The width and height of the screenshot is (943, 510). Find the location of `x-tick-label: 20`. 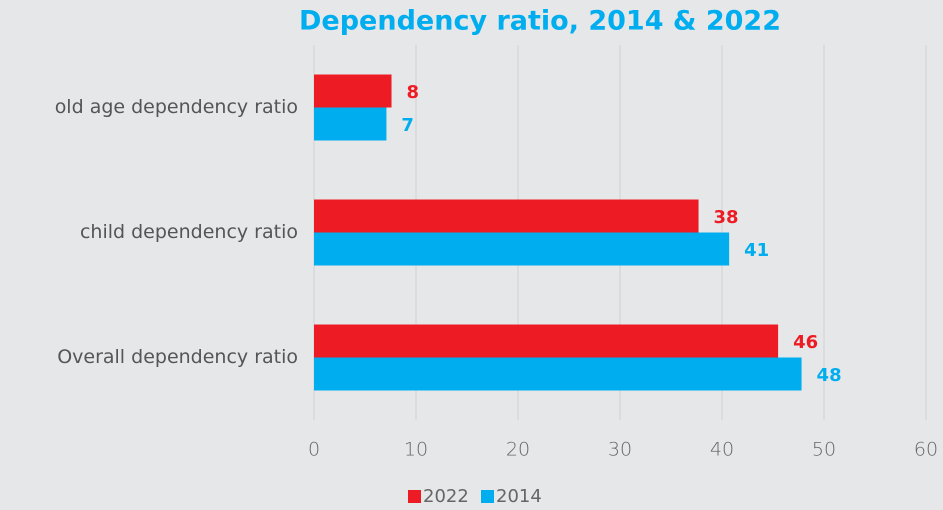

x-tick-label: 20 is located at coordinates (518, 450).